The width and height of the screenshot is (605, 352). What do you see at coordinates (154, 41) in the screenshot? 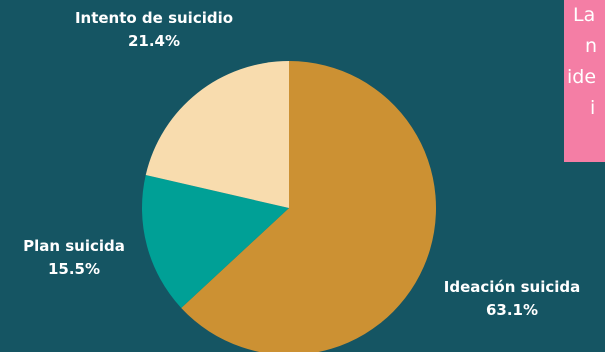
I see `slice-value-intento-de-suicidio: 21.4%` at bounding box center [154, 41].